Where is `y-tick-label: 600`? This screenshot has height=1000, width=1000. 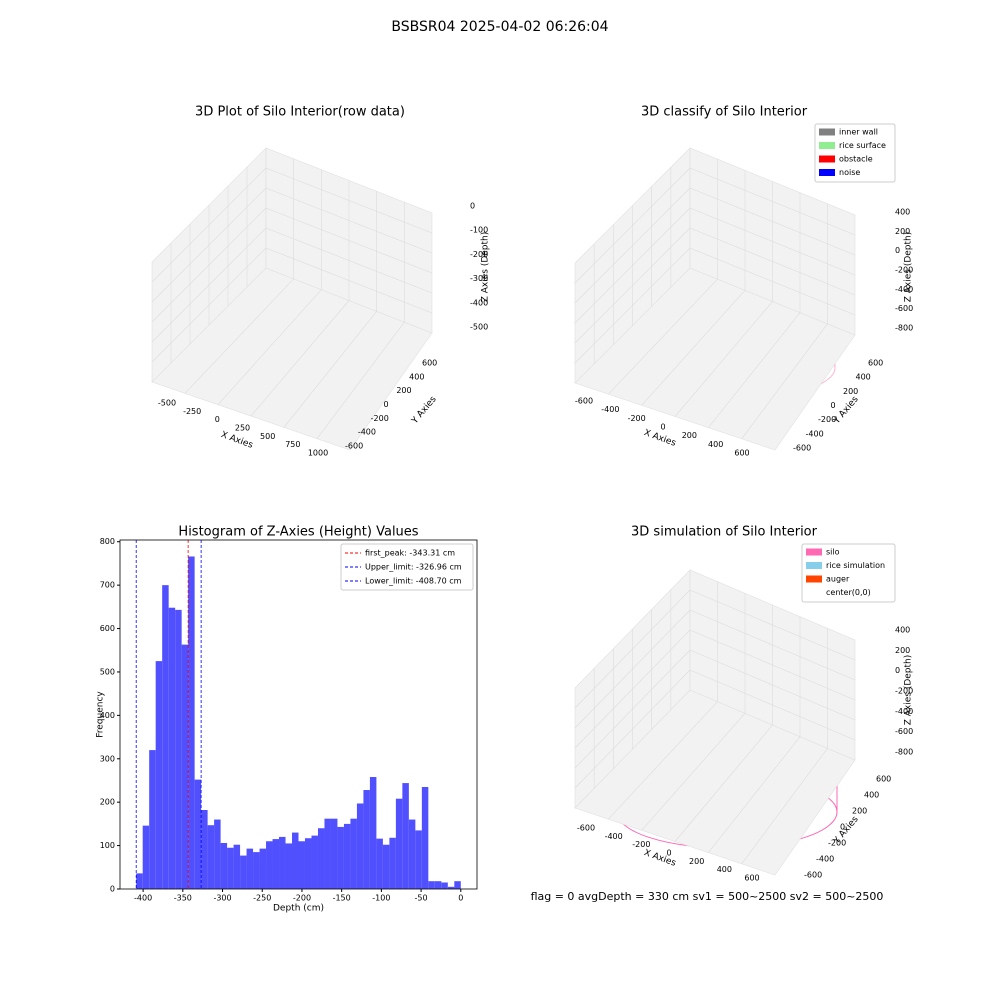
y-tick-label: 600 is located at coordinates (883, 779).